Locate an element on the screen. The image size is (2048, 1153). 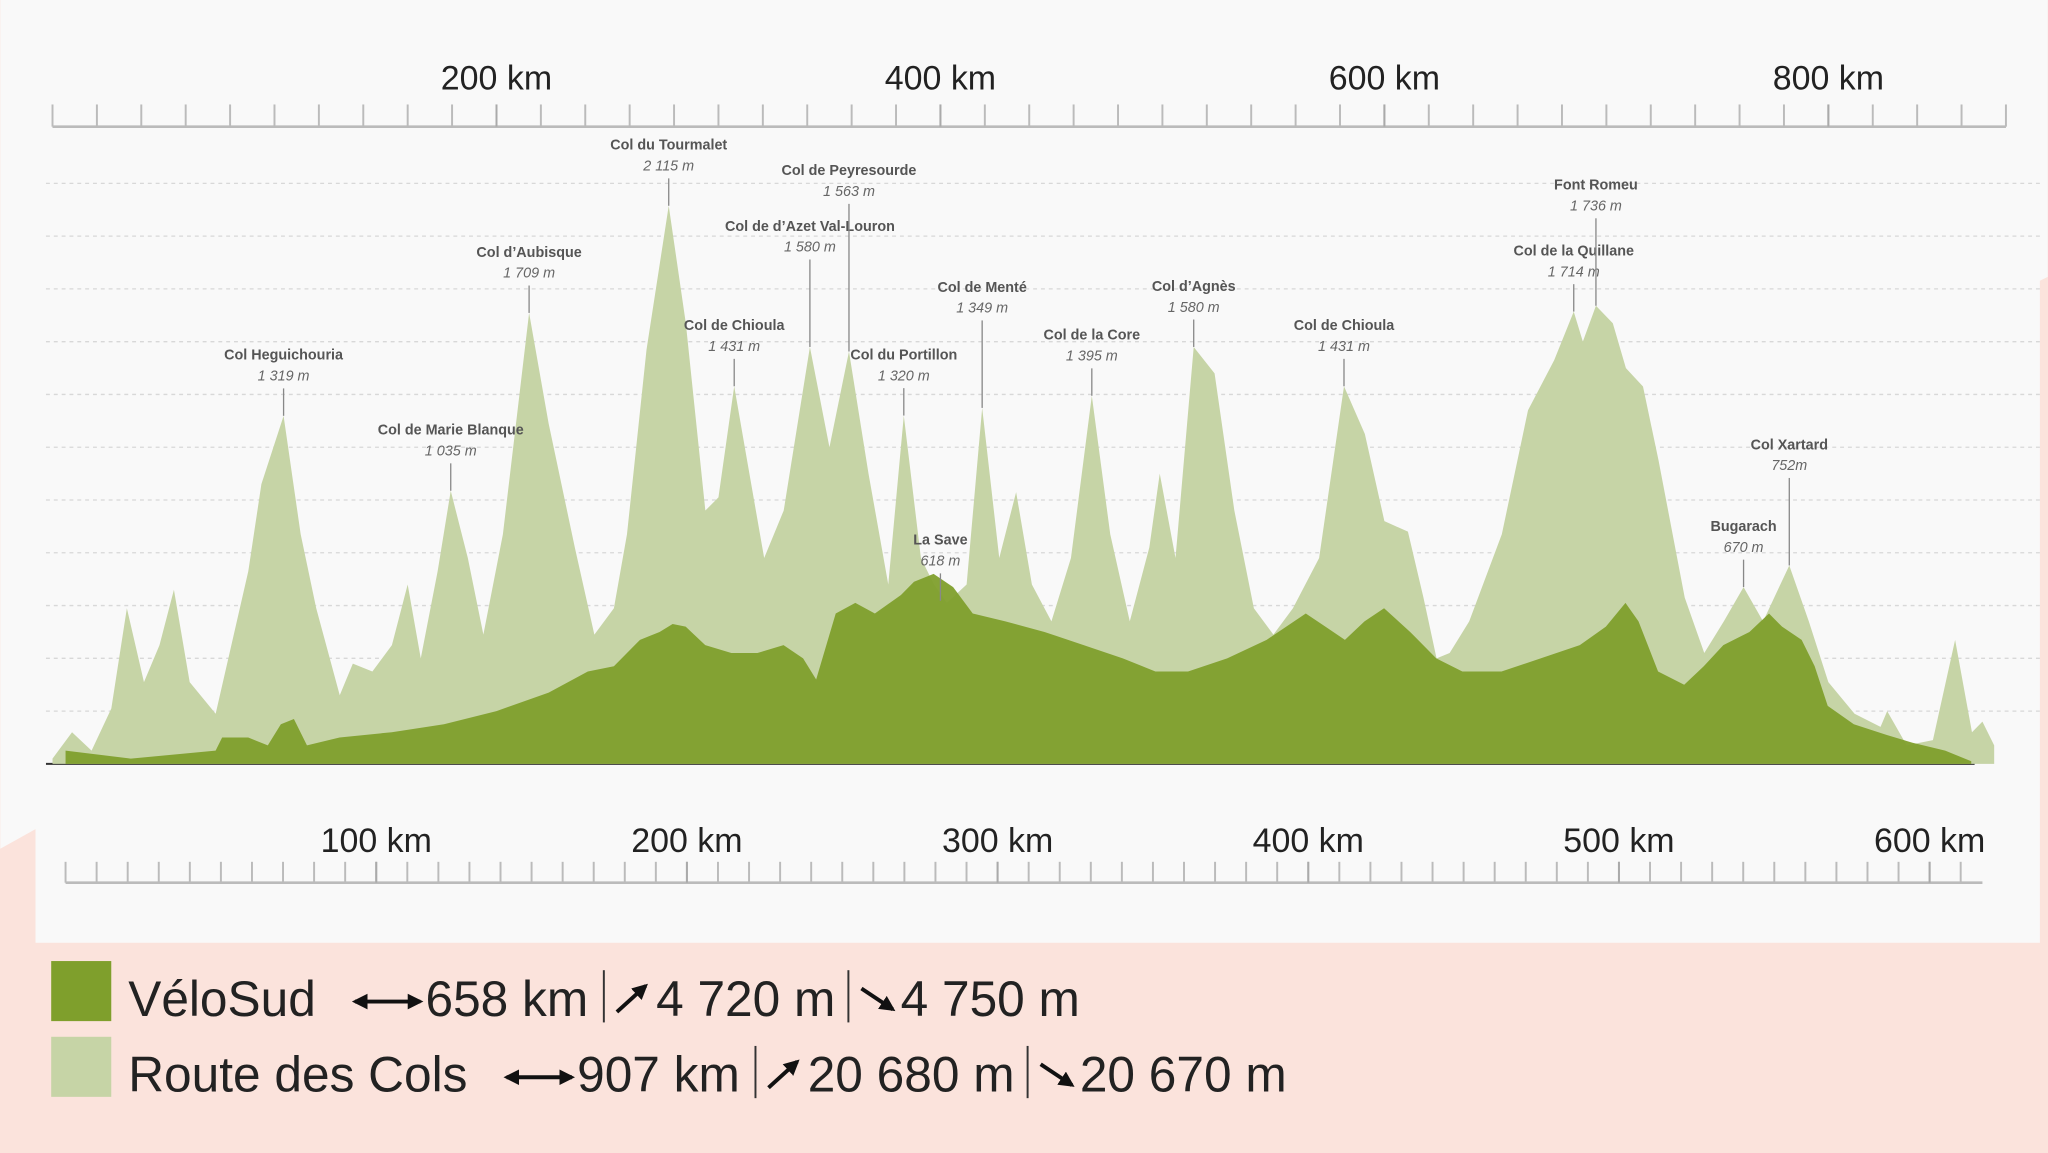
peak-name: Col de Menté is located at coordinates (981, 288).